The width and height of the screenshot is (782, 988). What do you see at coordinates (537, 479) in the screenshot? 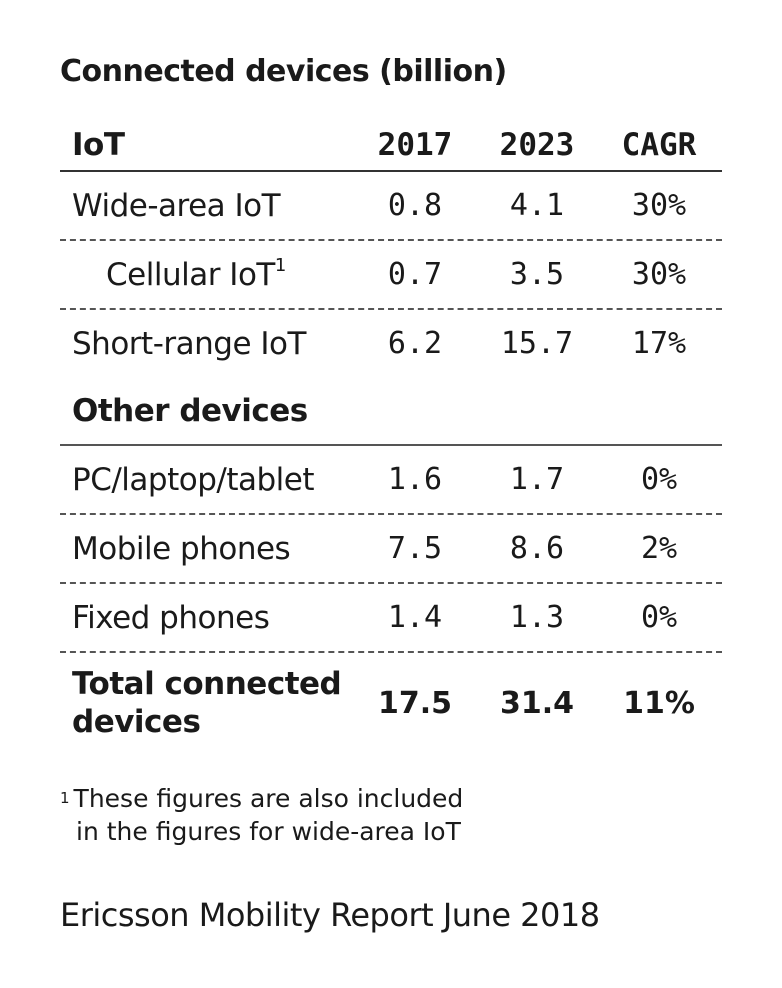
I see `value-2023: 1.7` at bounding box center [537, 479].